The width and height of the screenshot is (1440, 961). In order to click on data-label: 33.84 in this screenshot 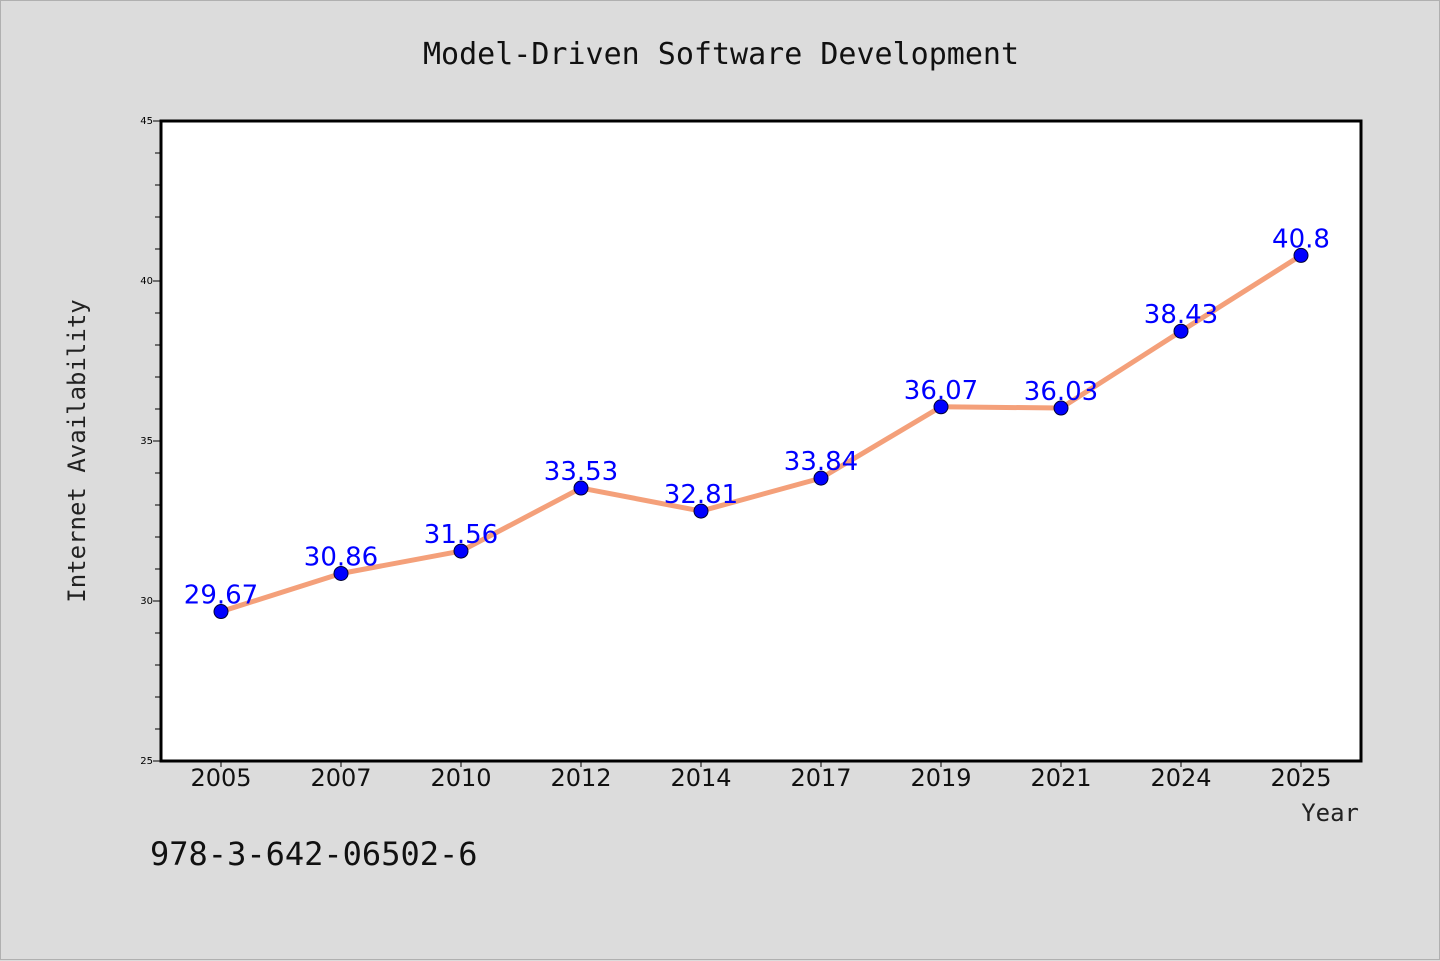, I will do `click(821, 462)`.